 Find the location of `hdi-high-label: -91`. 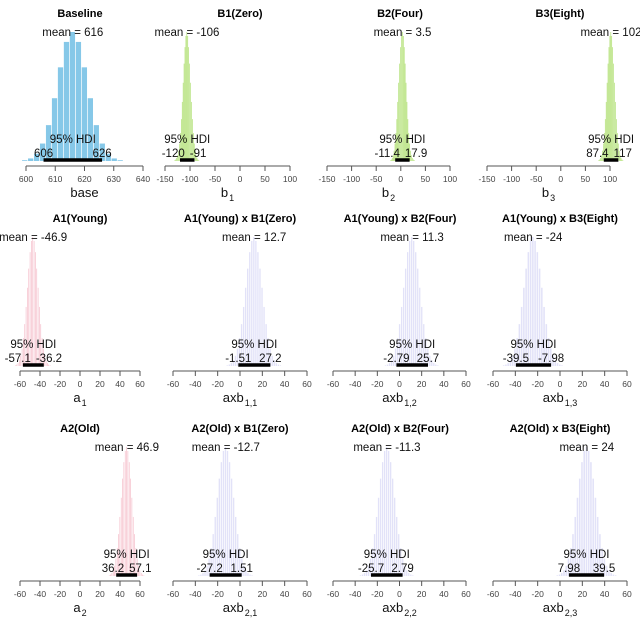

hdi-high-label: -91 is located at coordinates (198, 154).